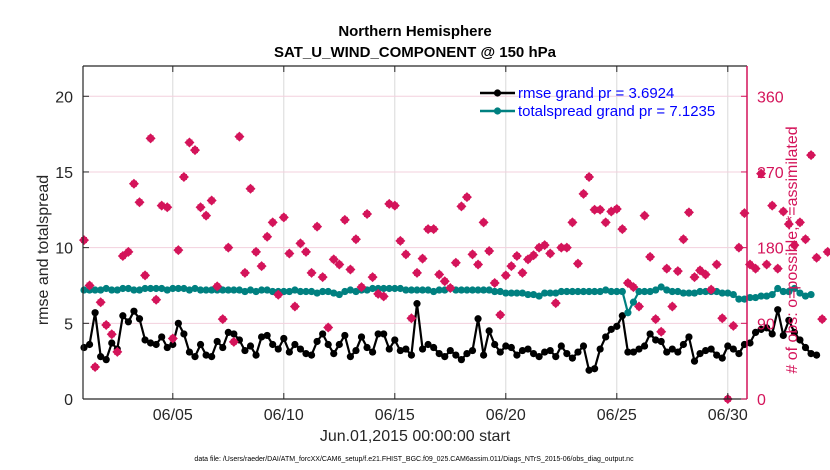  I want to click on y-tick-label: 5, so click(68, 324).